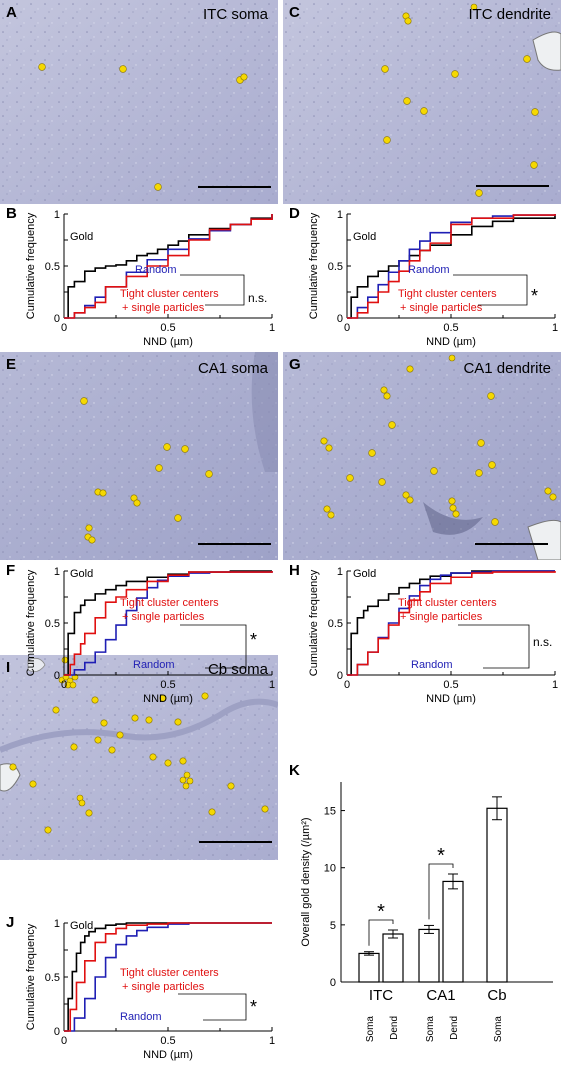 The width and height of the screenshot is (561, 1068). Describe the element at coordinates (235, 14) in the screenshot. I see `panel-title-itc-soma: ITC soma` at that location.